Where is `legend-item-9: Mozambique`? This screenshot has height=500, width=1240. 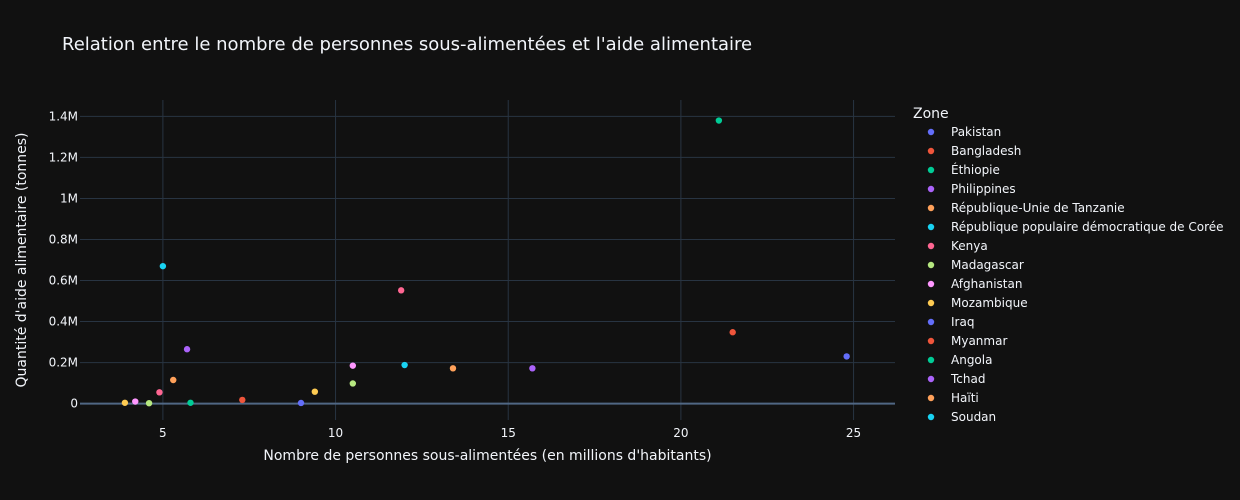 legend-item-9: Mozambique is located at coordinates (977, 303).